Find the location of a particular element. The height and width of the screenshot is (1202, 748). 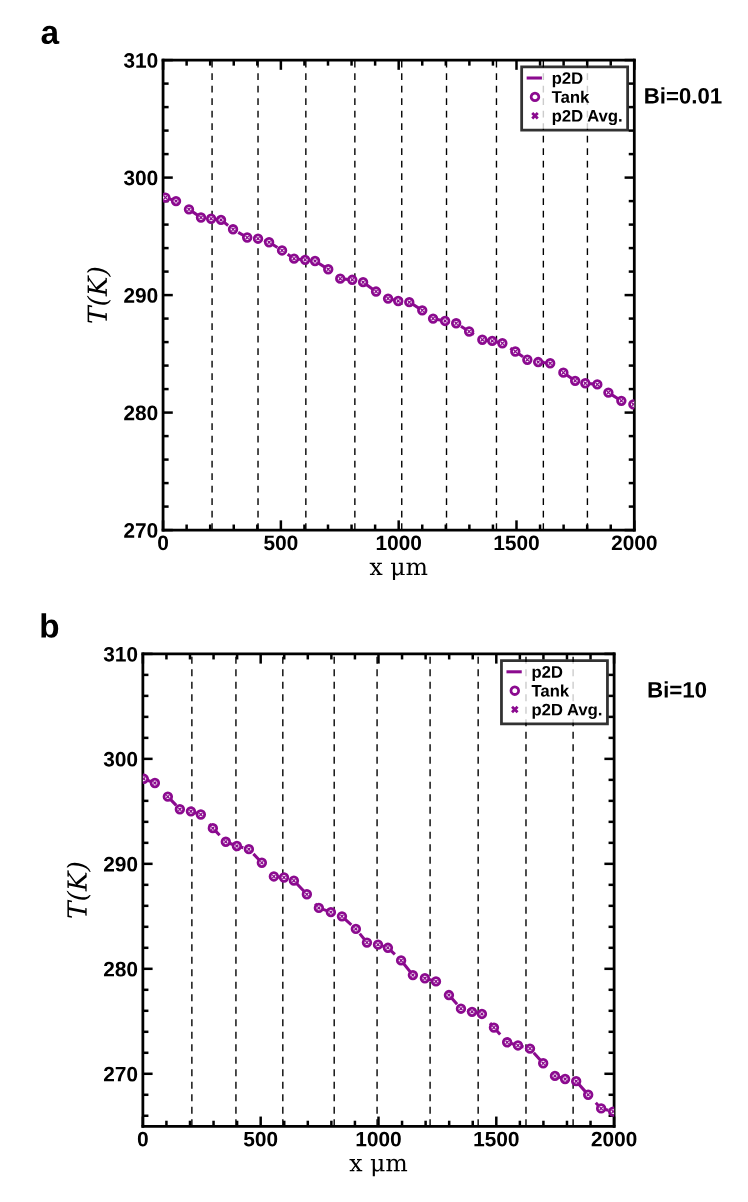

text: Bi=0.01 is located at coordinates (683, 95).